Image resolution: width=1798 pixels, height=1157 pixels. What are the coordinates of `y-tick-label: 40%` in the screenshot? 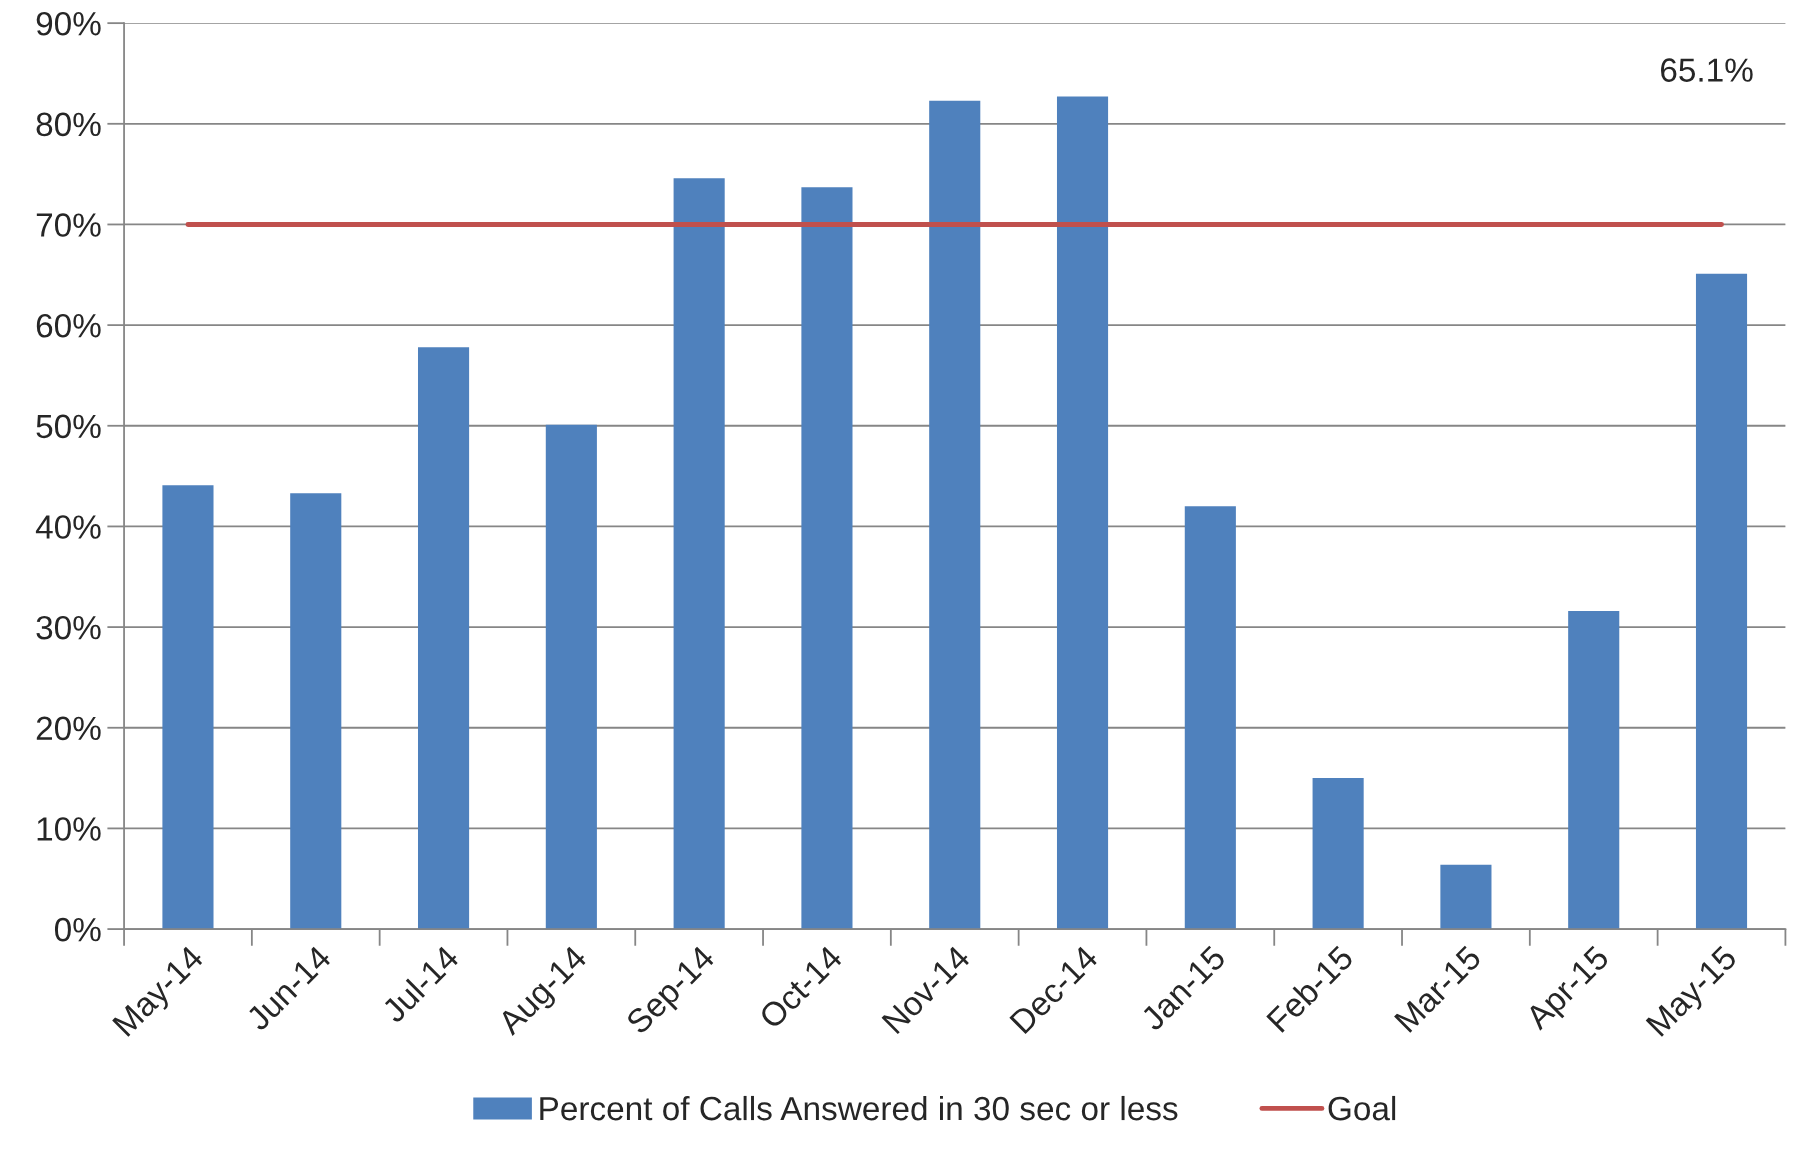 It's located at (68, 527).